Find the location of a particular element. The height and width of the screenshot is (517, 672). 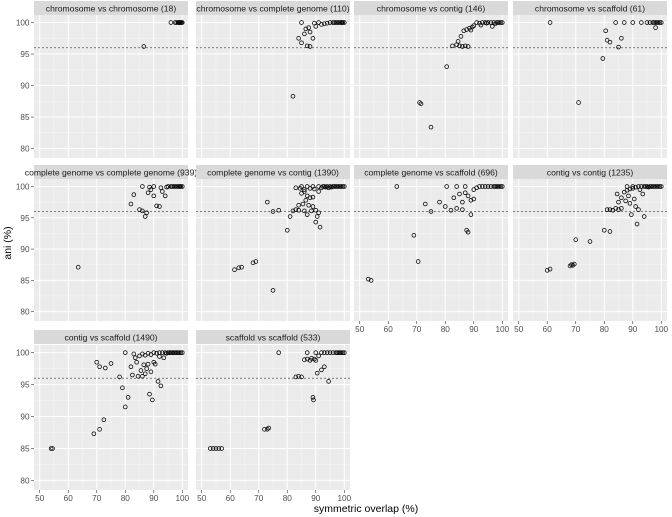

facet-strip-label: scaffold vs scaffold (533) is located at coordinates (273, 337).